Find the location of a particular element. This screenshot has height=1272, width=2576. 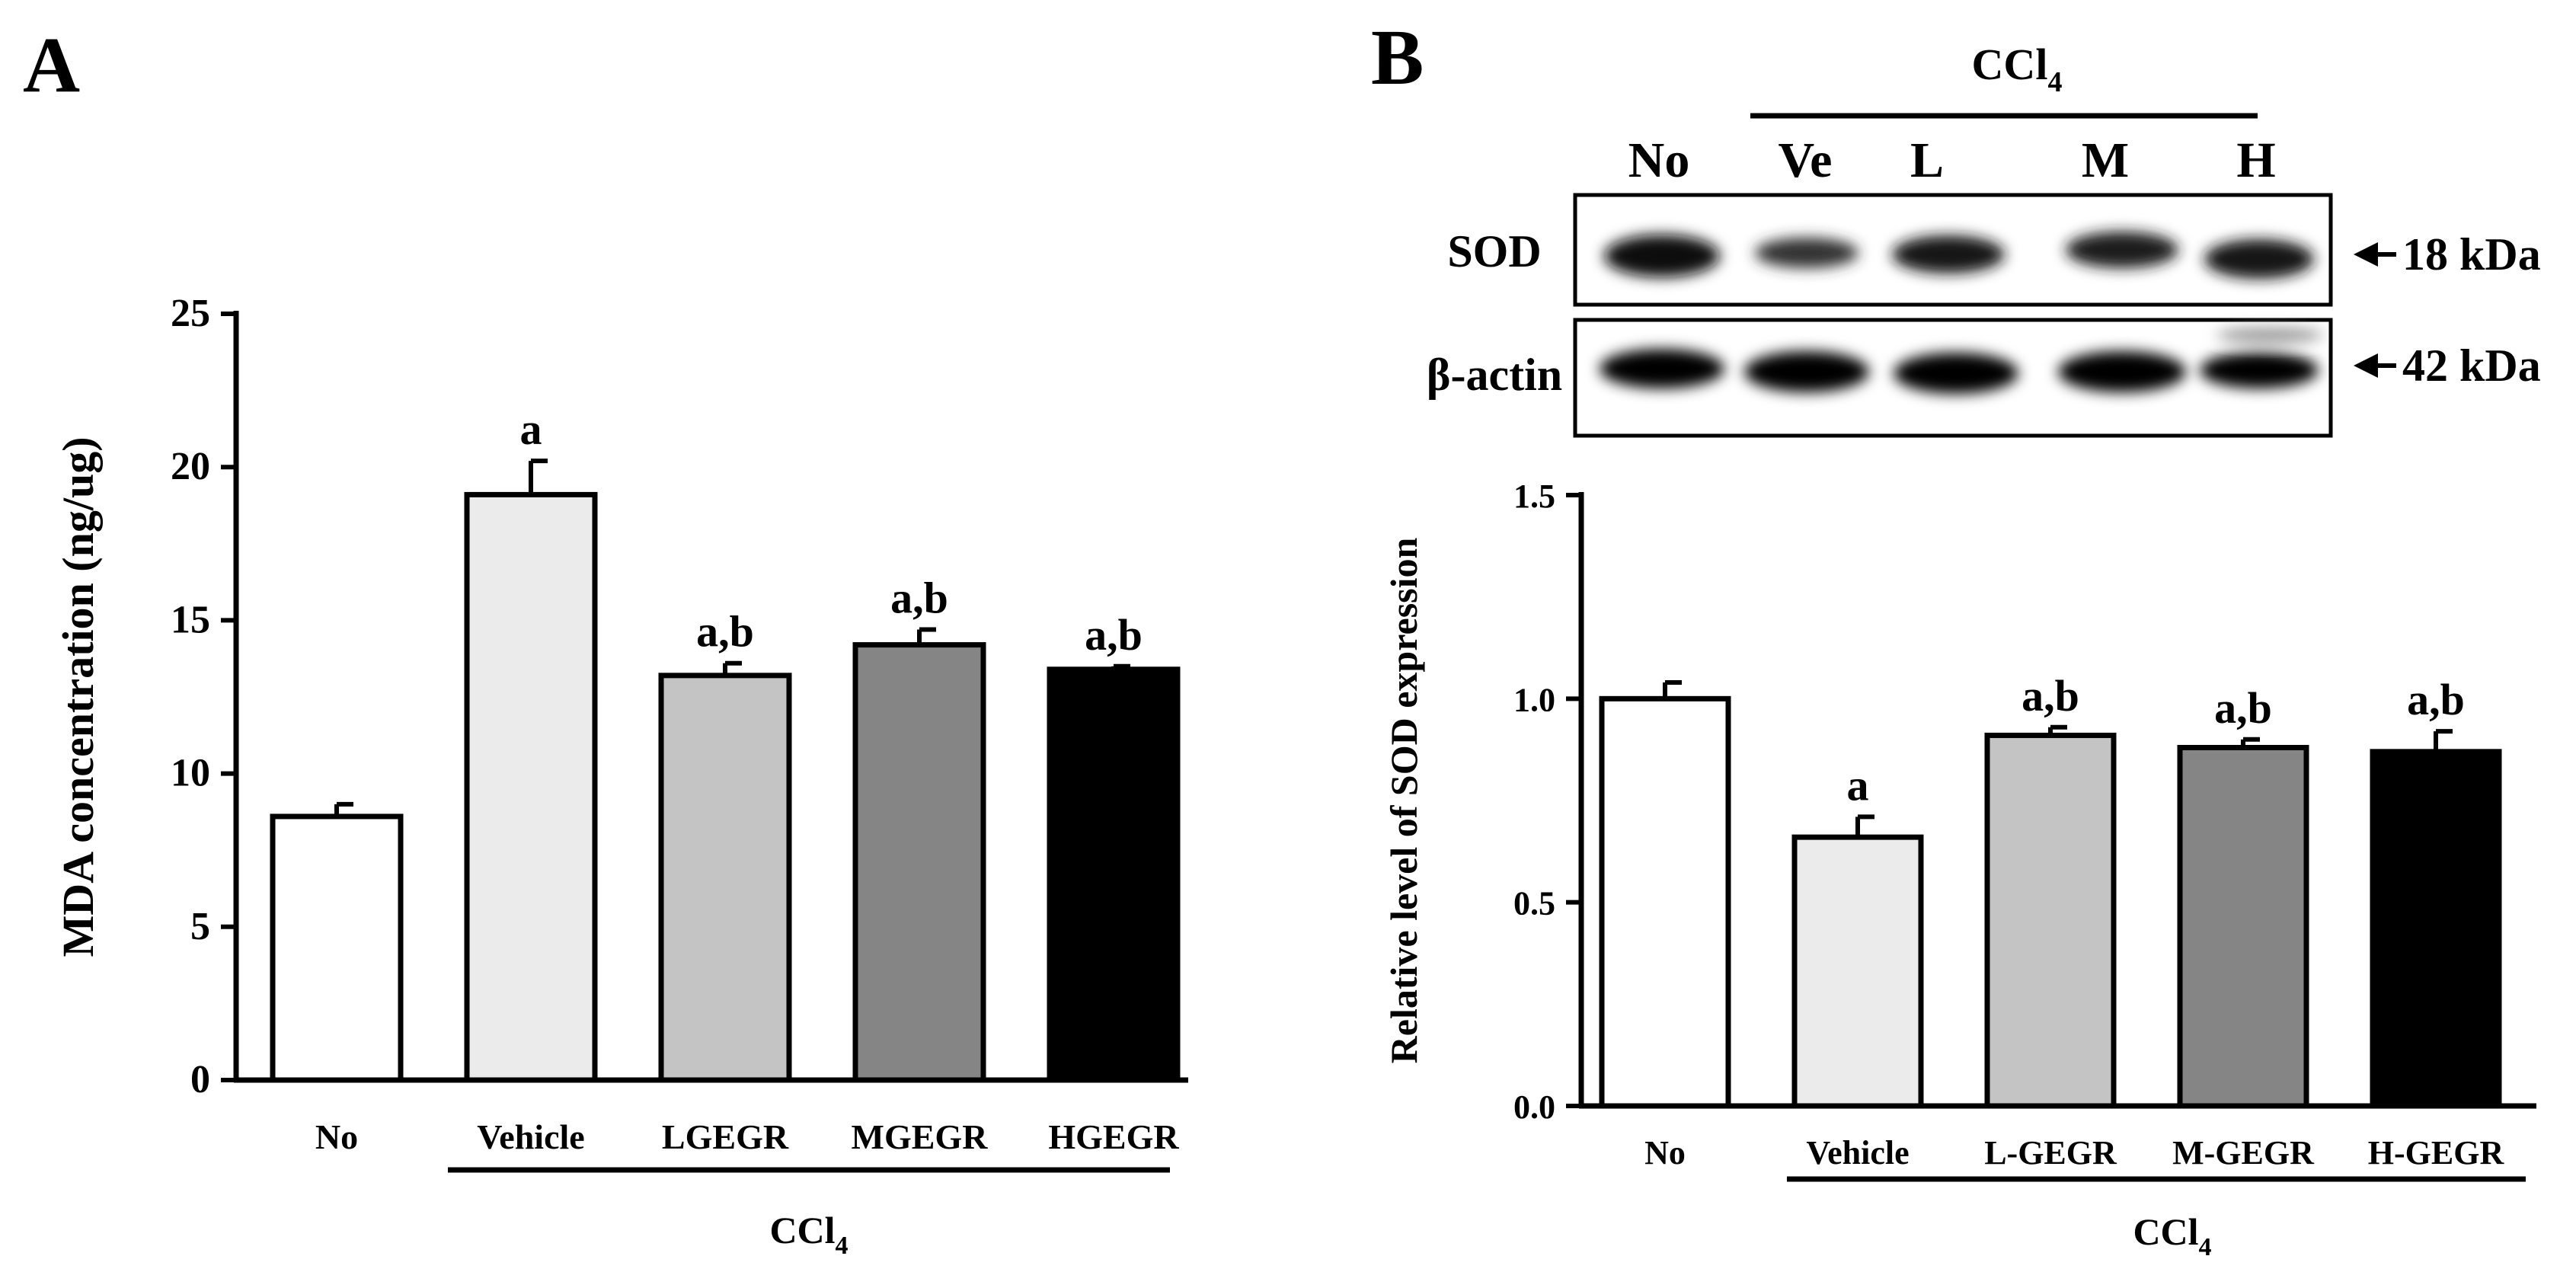

actin-band-m is located at coordinates (2122, 371).